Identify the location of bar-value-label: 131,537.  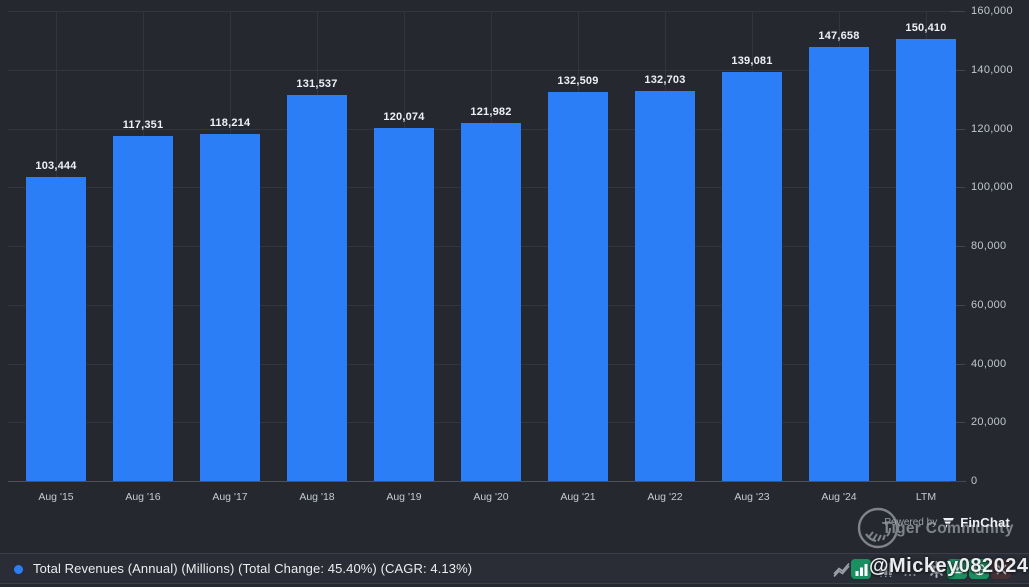
(317, 84).